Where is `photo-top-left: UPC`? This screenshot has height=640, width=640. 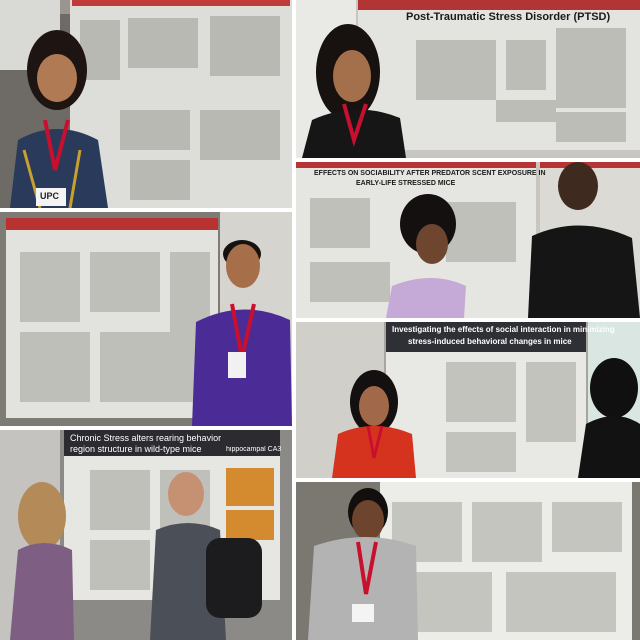
photo-top-left: UPC is located at coordinates (146, 104).